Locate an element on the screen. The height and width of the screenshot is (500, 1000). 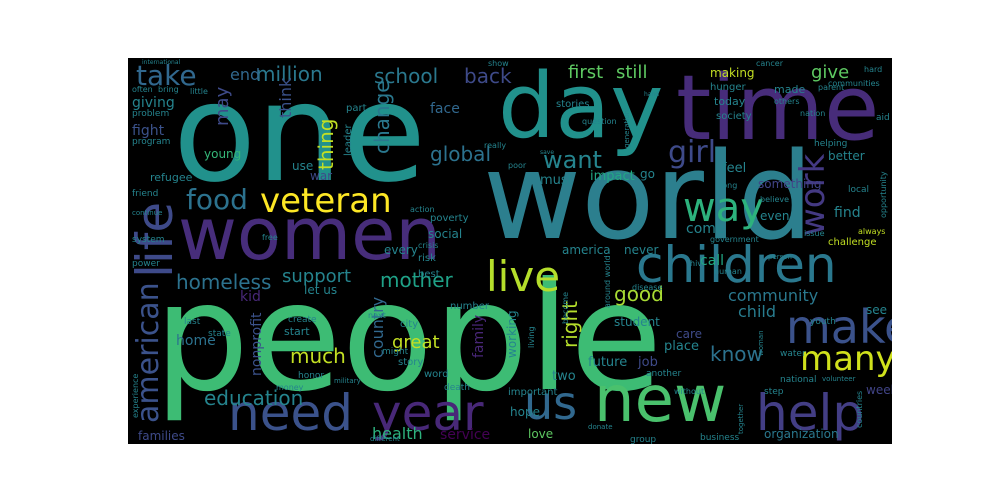
word-great: great is located at coordinates (416, 342).